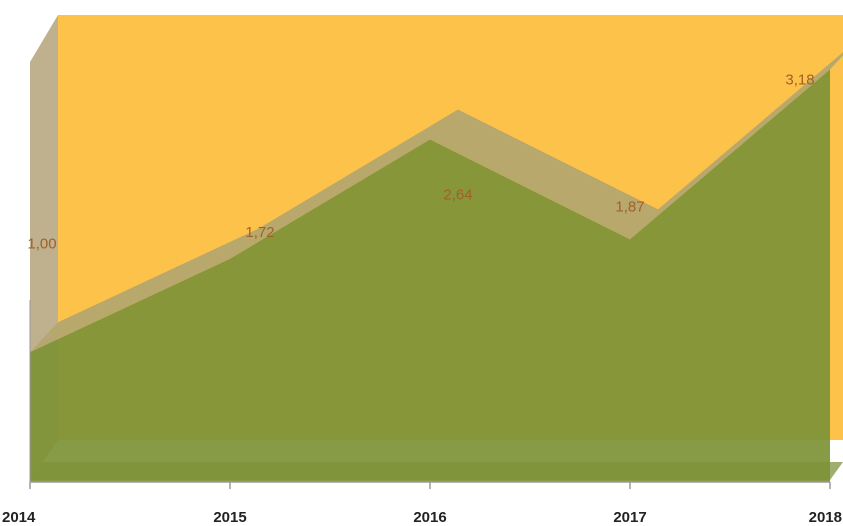 This screenshot has height=526, width=843. What do you see at coordinates (229, 517) in the screenshot?
I see `x-tick-label-2015: 2015` at bounding box center [229, 517].